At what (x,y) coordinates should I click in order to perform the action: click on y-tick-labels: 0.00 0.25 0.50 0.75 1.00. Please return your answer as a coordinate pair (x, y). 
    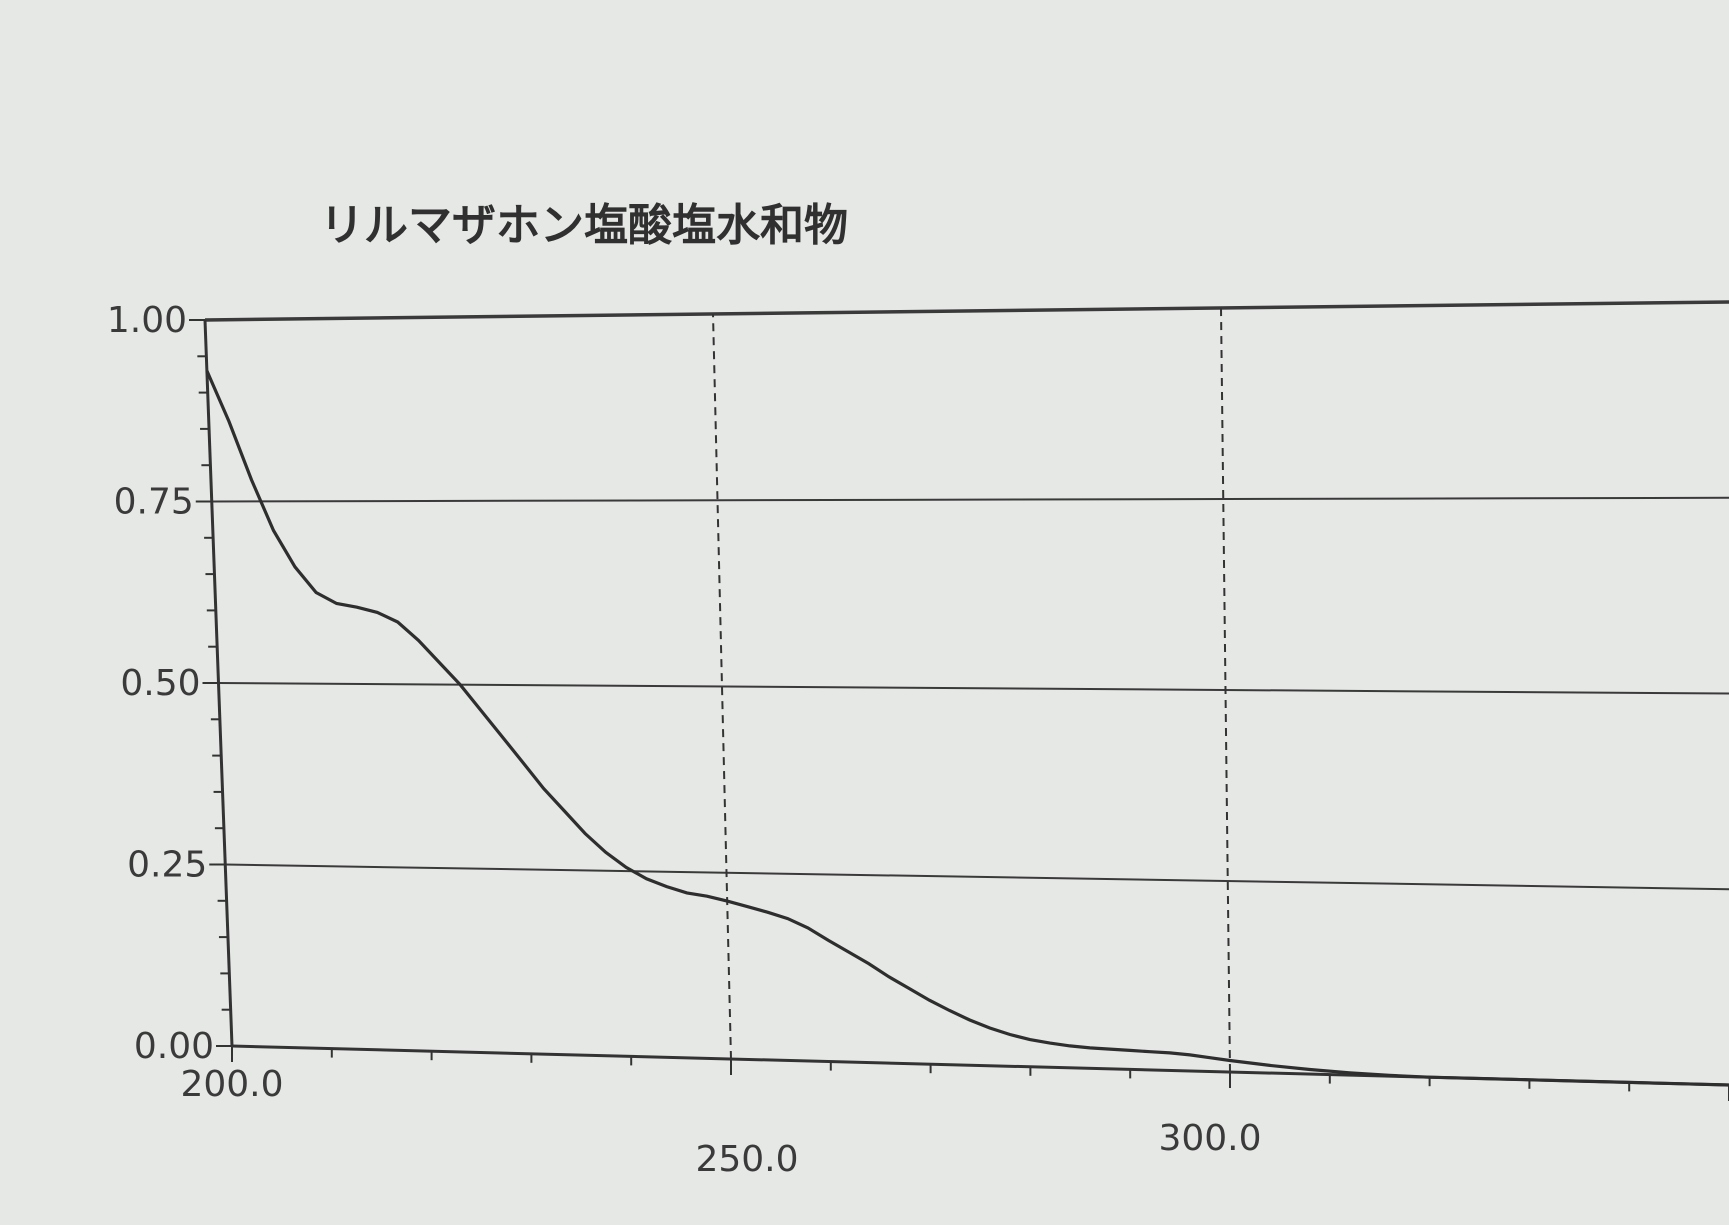
    Looking at the image, I should click on (160, 683).